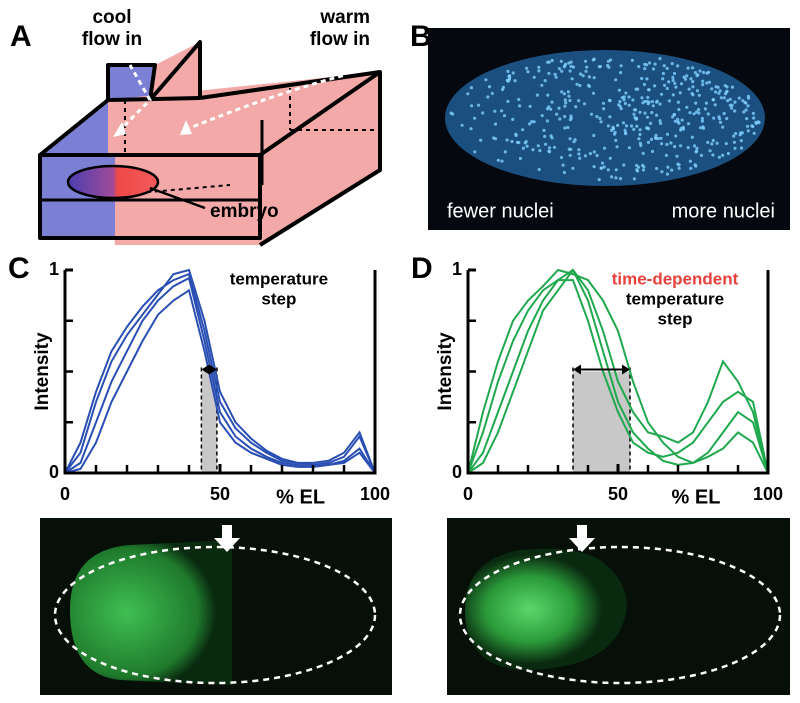  I want to click on panel-label: B, so click(421, 36).